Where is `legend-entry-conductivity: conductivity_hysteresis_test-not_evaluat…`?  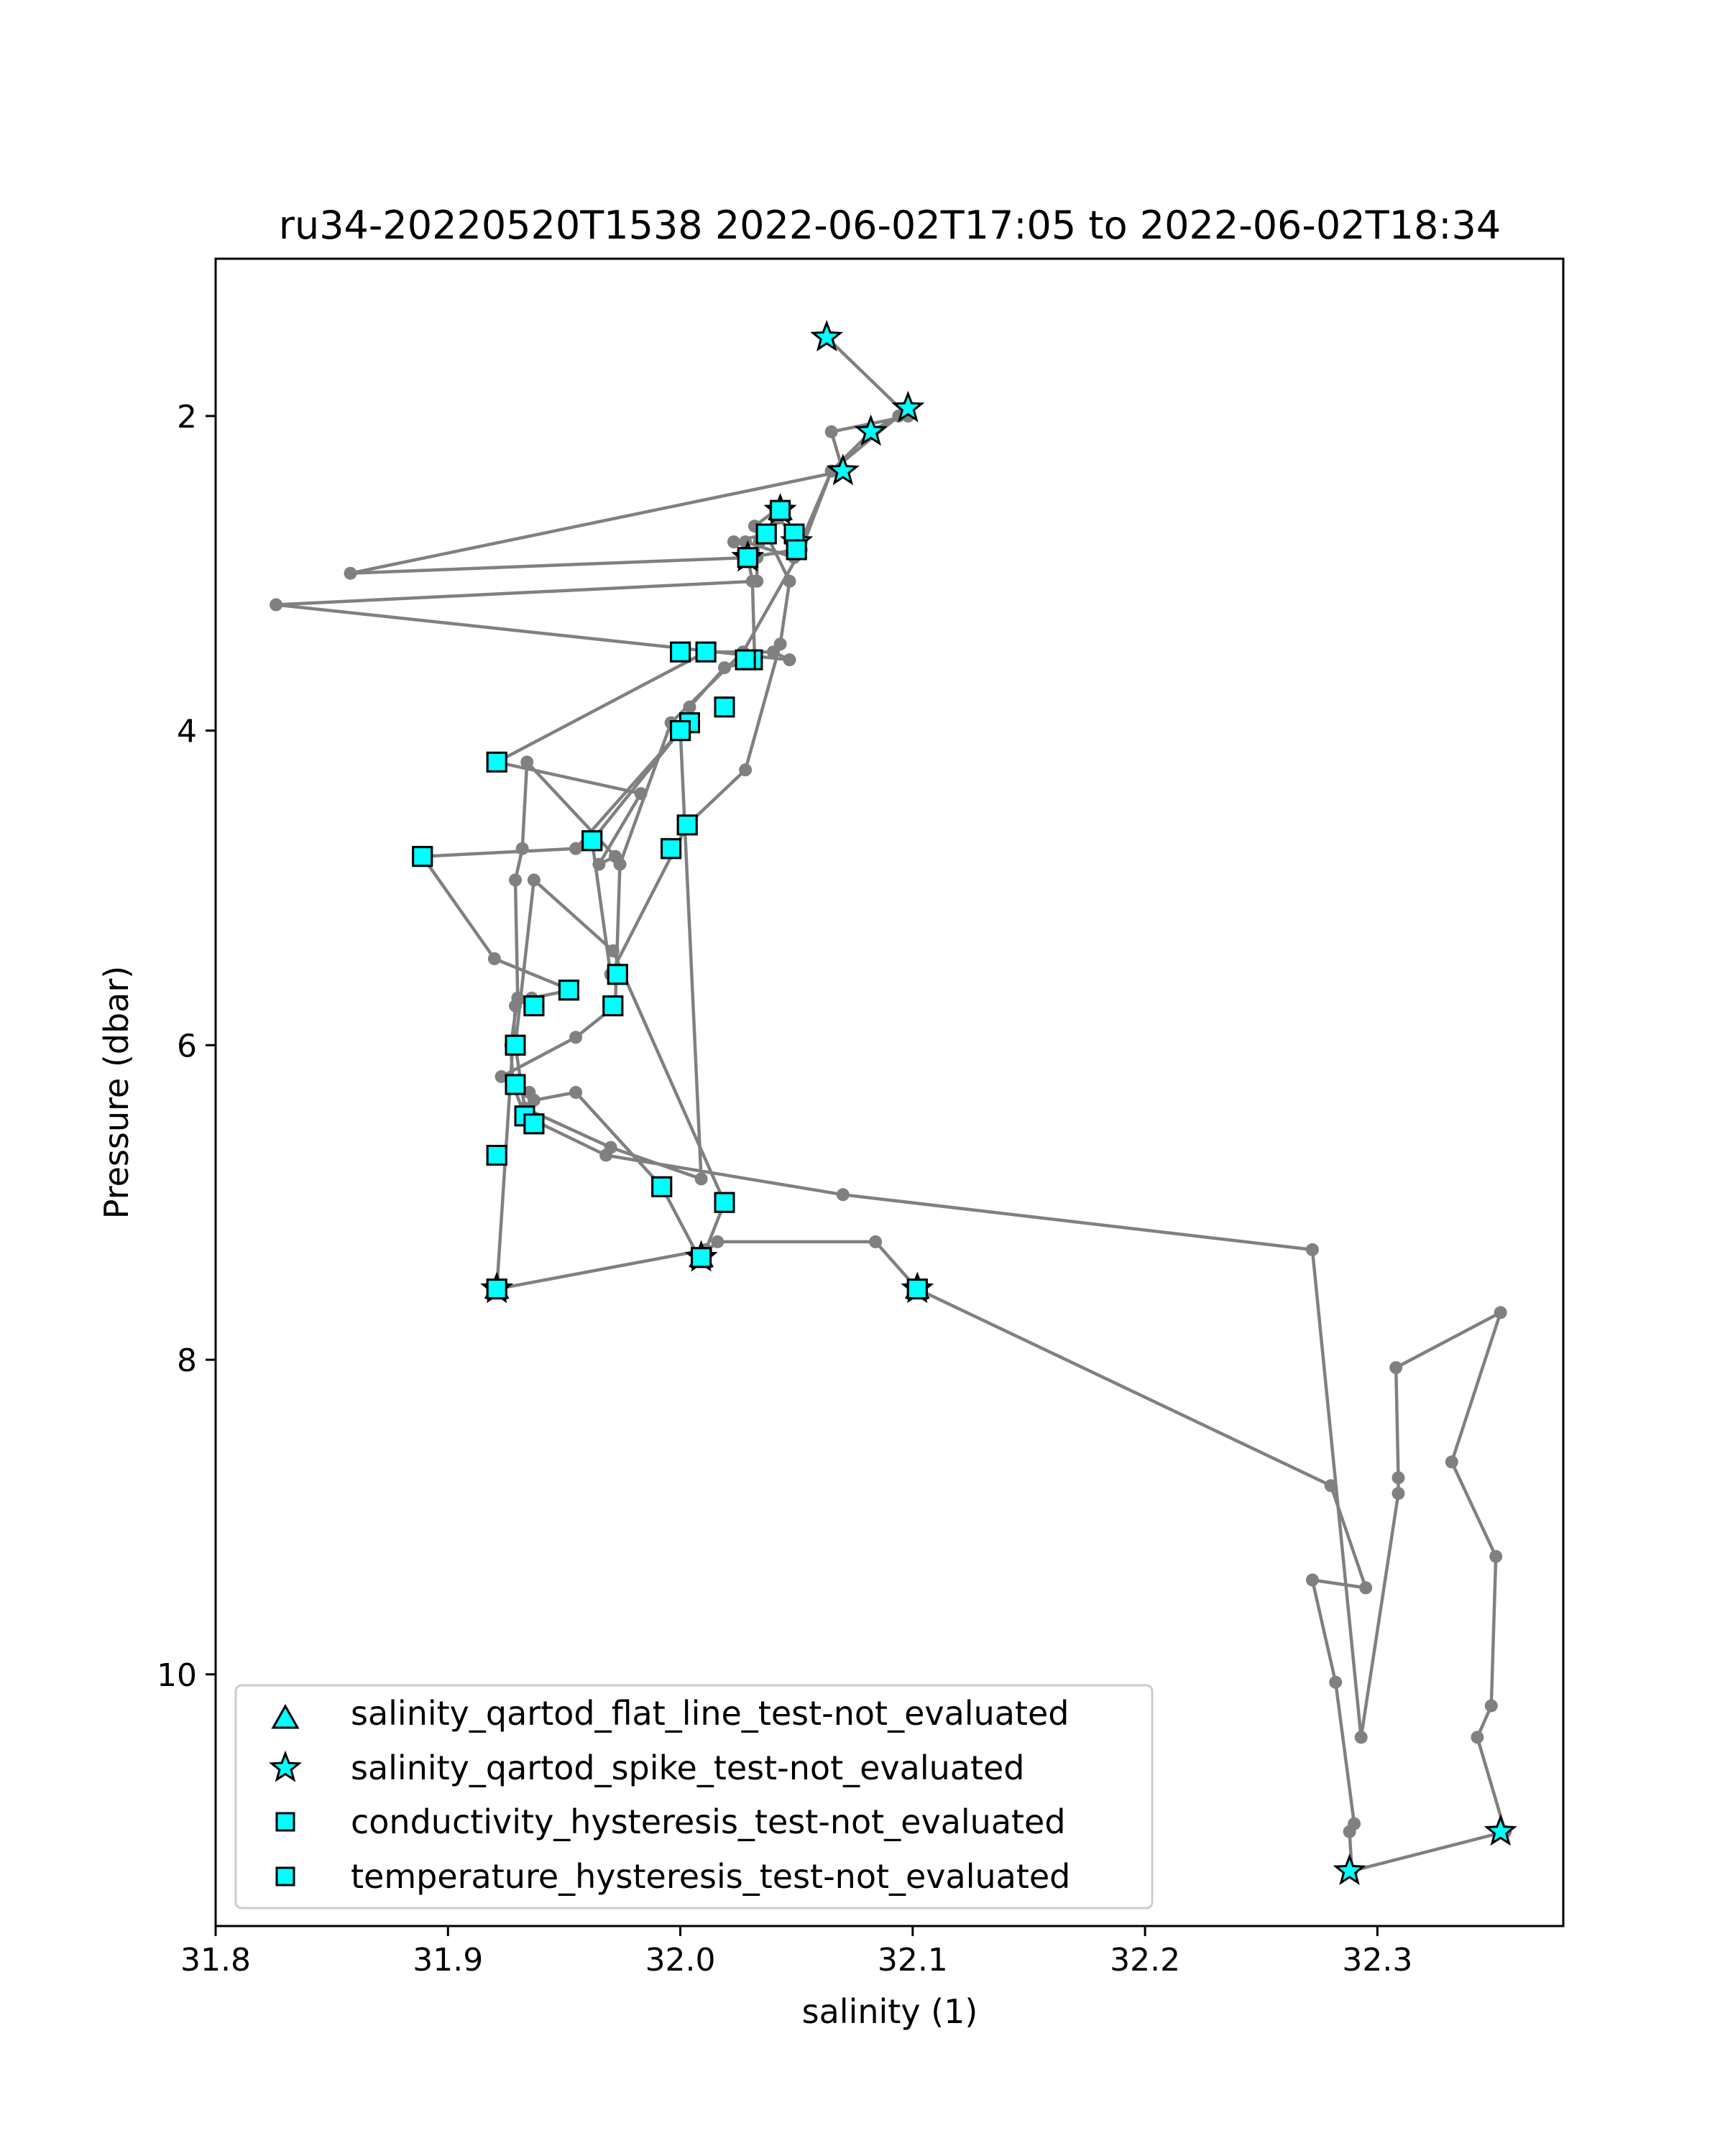 legend-entry-conductivity: conductivity_hysteresis_test-not_evaluat… is located at coordinates (670, 1821).